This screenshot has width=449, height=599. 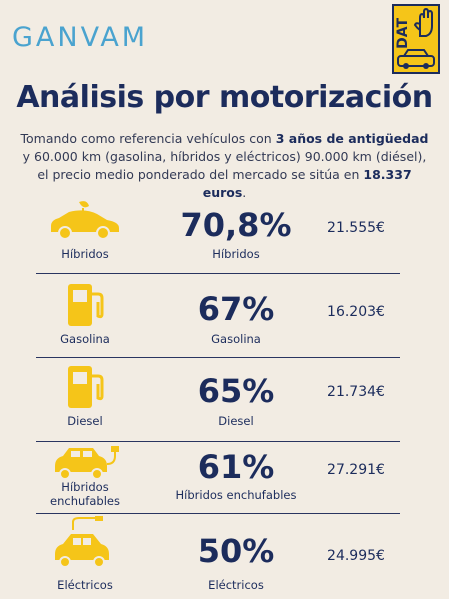 What do you see at coordinates (85, 254) in the screenshot?
I see `row-icon-label: Híbridos` at bounding box center [85, 254].